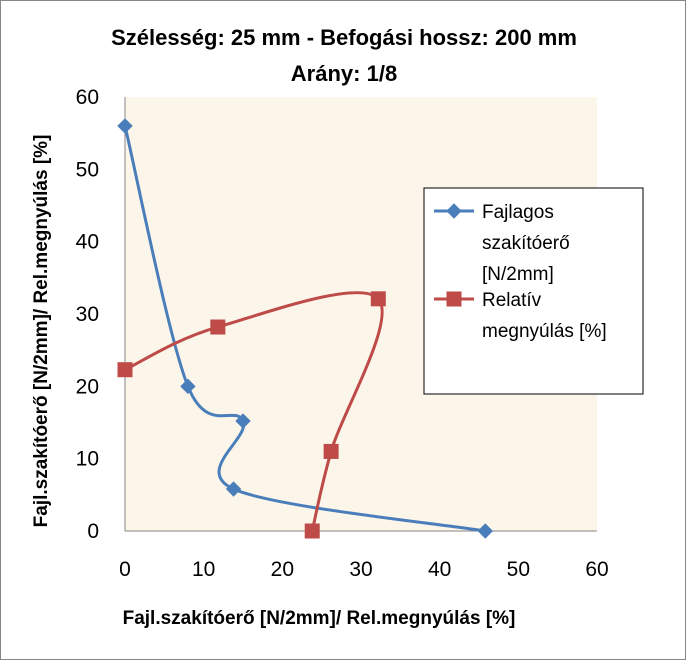 This screenshot has width=686, height=661. Describe the element at coordinates (454, 211) in the screenshot. I see `legend-diamond-marker` at that location.